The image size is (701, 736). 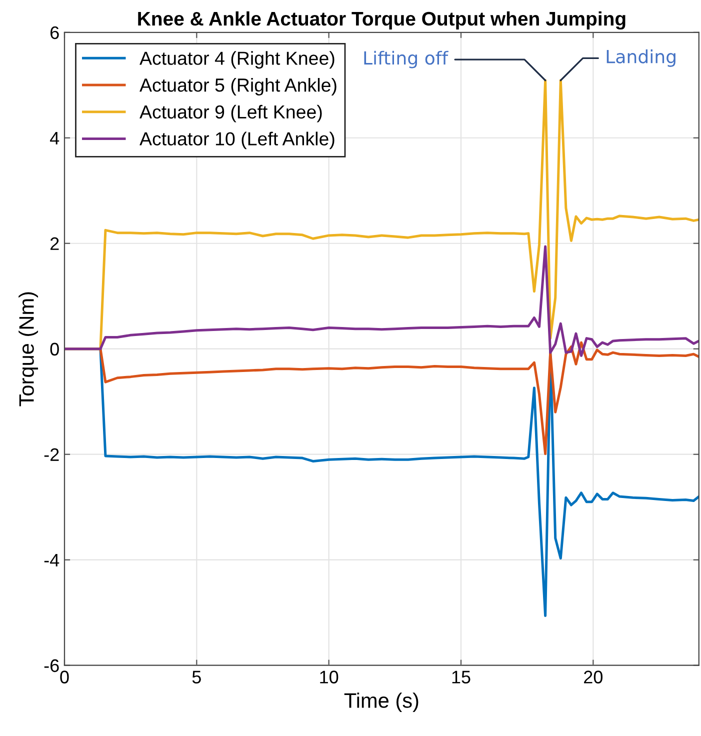 What do you see at coordinates (52, 560) in the screenshot?
I see `y-tick-label: -4` at bounding box center [52, 560].